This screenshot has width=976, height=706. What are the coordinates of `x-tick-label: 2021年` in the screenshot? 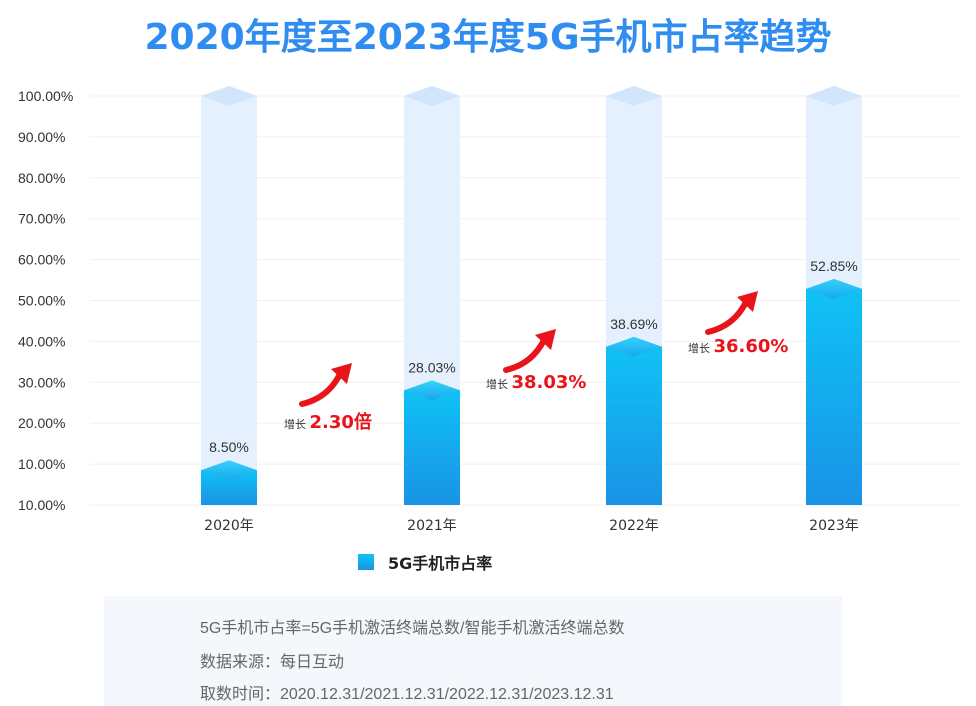 It's located at (432, 526).